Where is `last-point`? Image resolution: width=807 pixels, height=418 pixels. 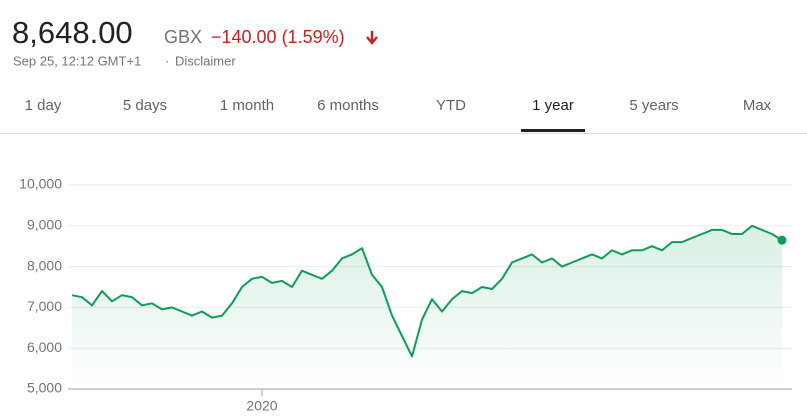
last-point is located at coordinates (782, 240).